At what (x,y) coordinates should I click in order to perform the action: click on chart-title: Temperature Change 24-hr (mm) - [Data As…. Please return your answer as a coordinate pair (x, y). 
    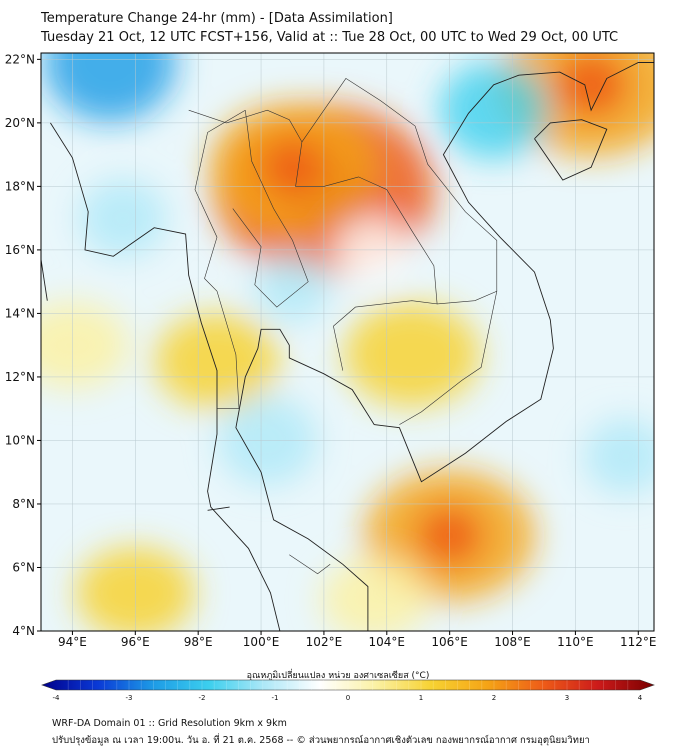
    Looking at the image, I should click on (217, 18).